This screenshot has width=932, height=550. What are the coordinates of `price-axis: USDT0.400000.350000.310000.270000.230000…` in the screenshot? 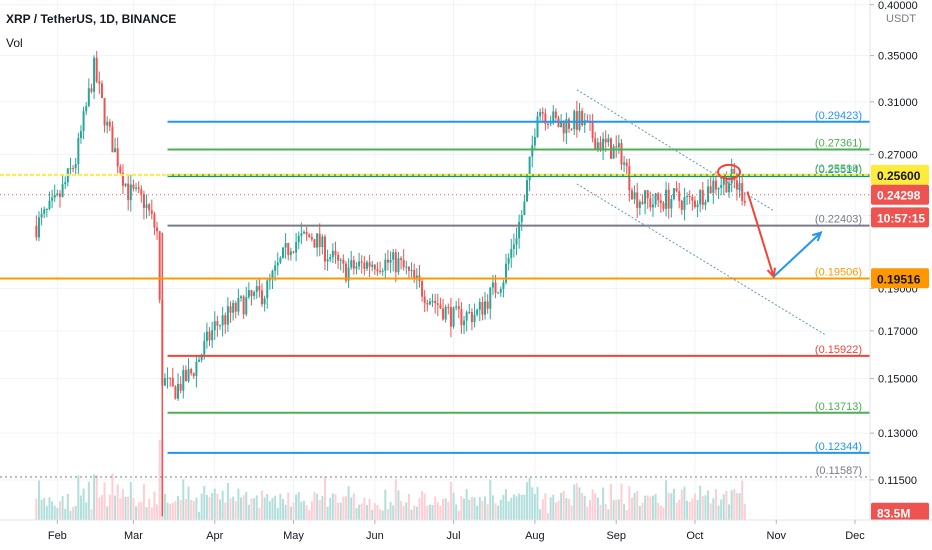 It's located at (900, 275).